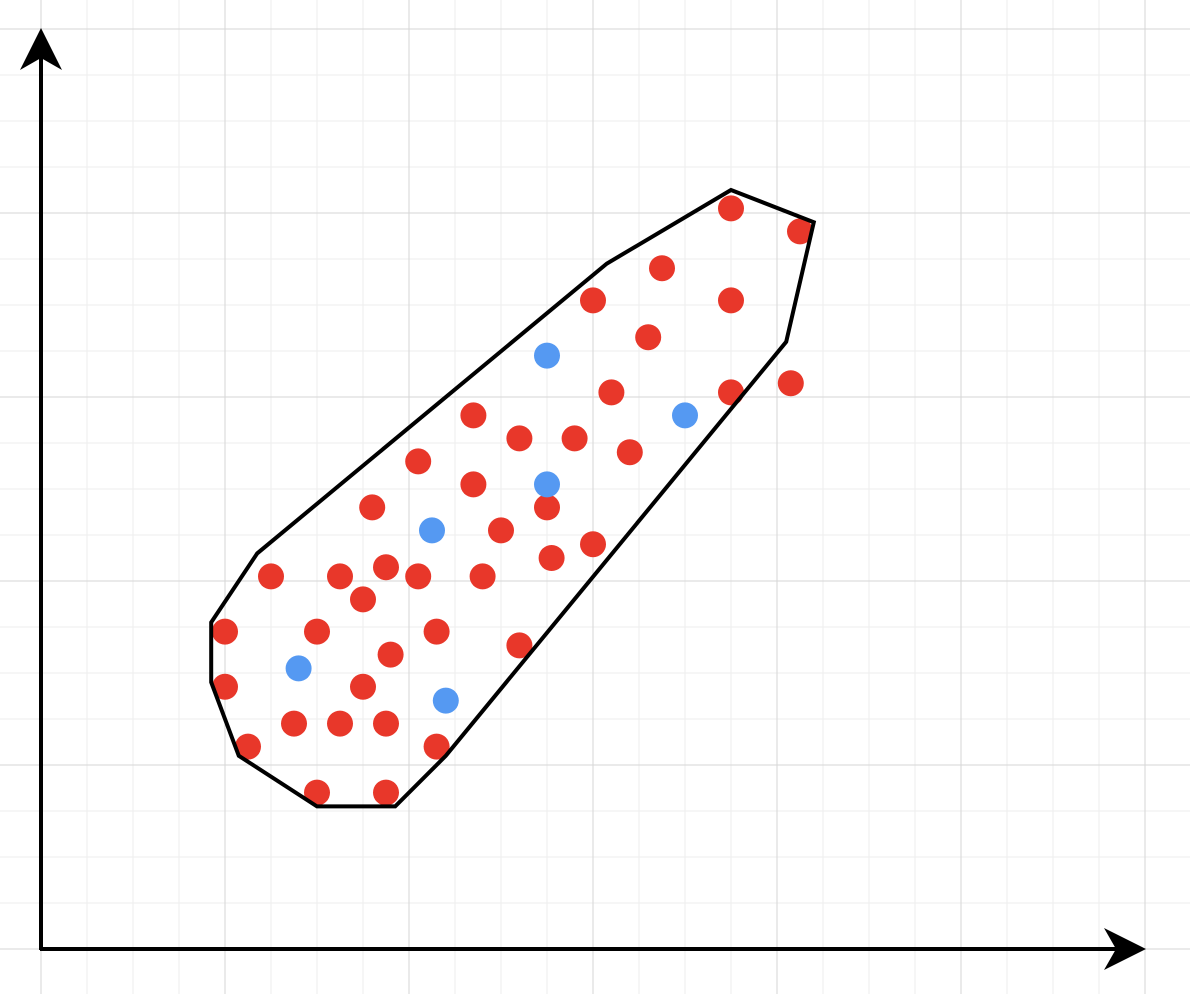 This screenshot has height=994, width=1190. Describe the element at coordinates (1125, 949) in the screenshot. I see `x-axis-arrow-icon` at that location.